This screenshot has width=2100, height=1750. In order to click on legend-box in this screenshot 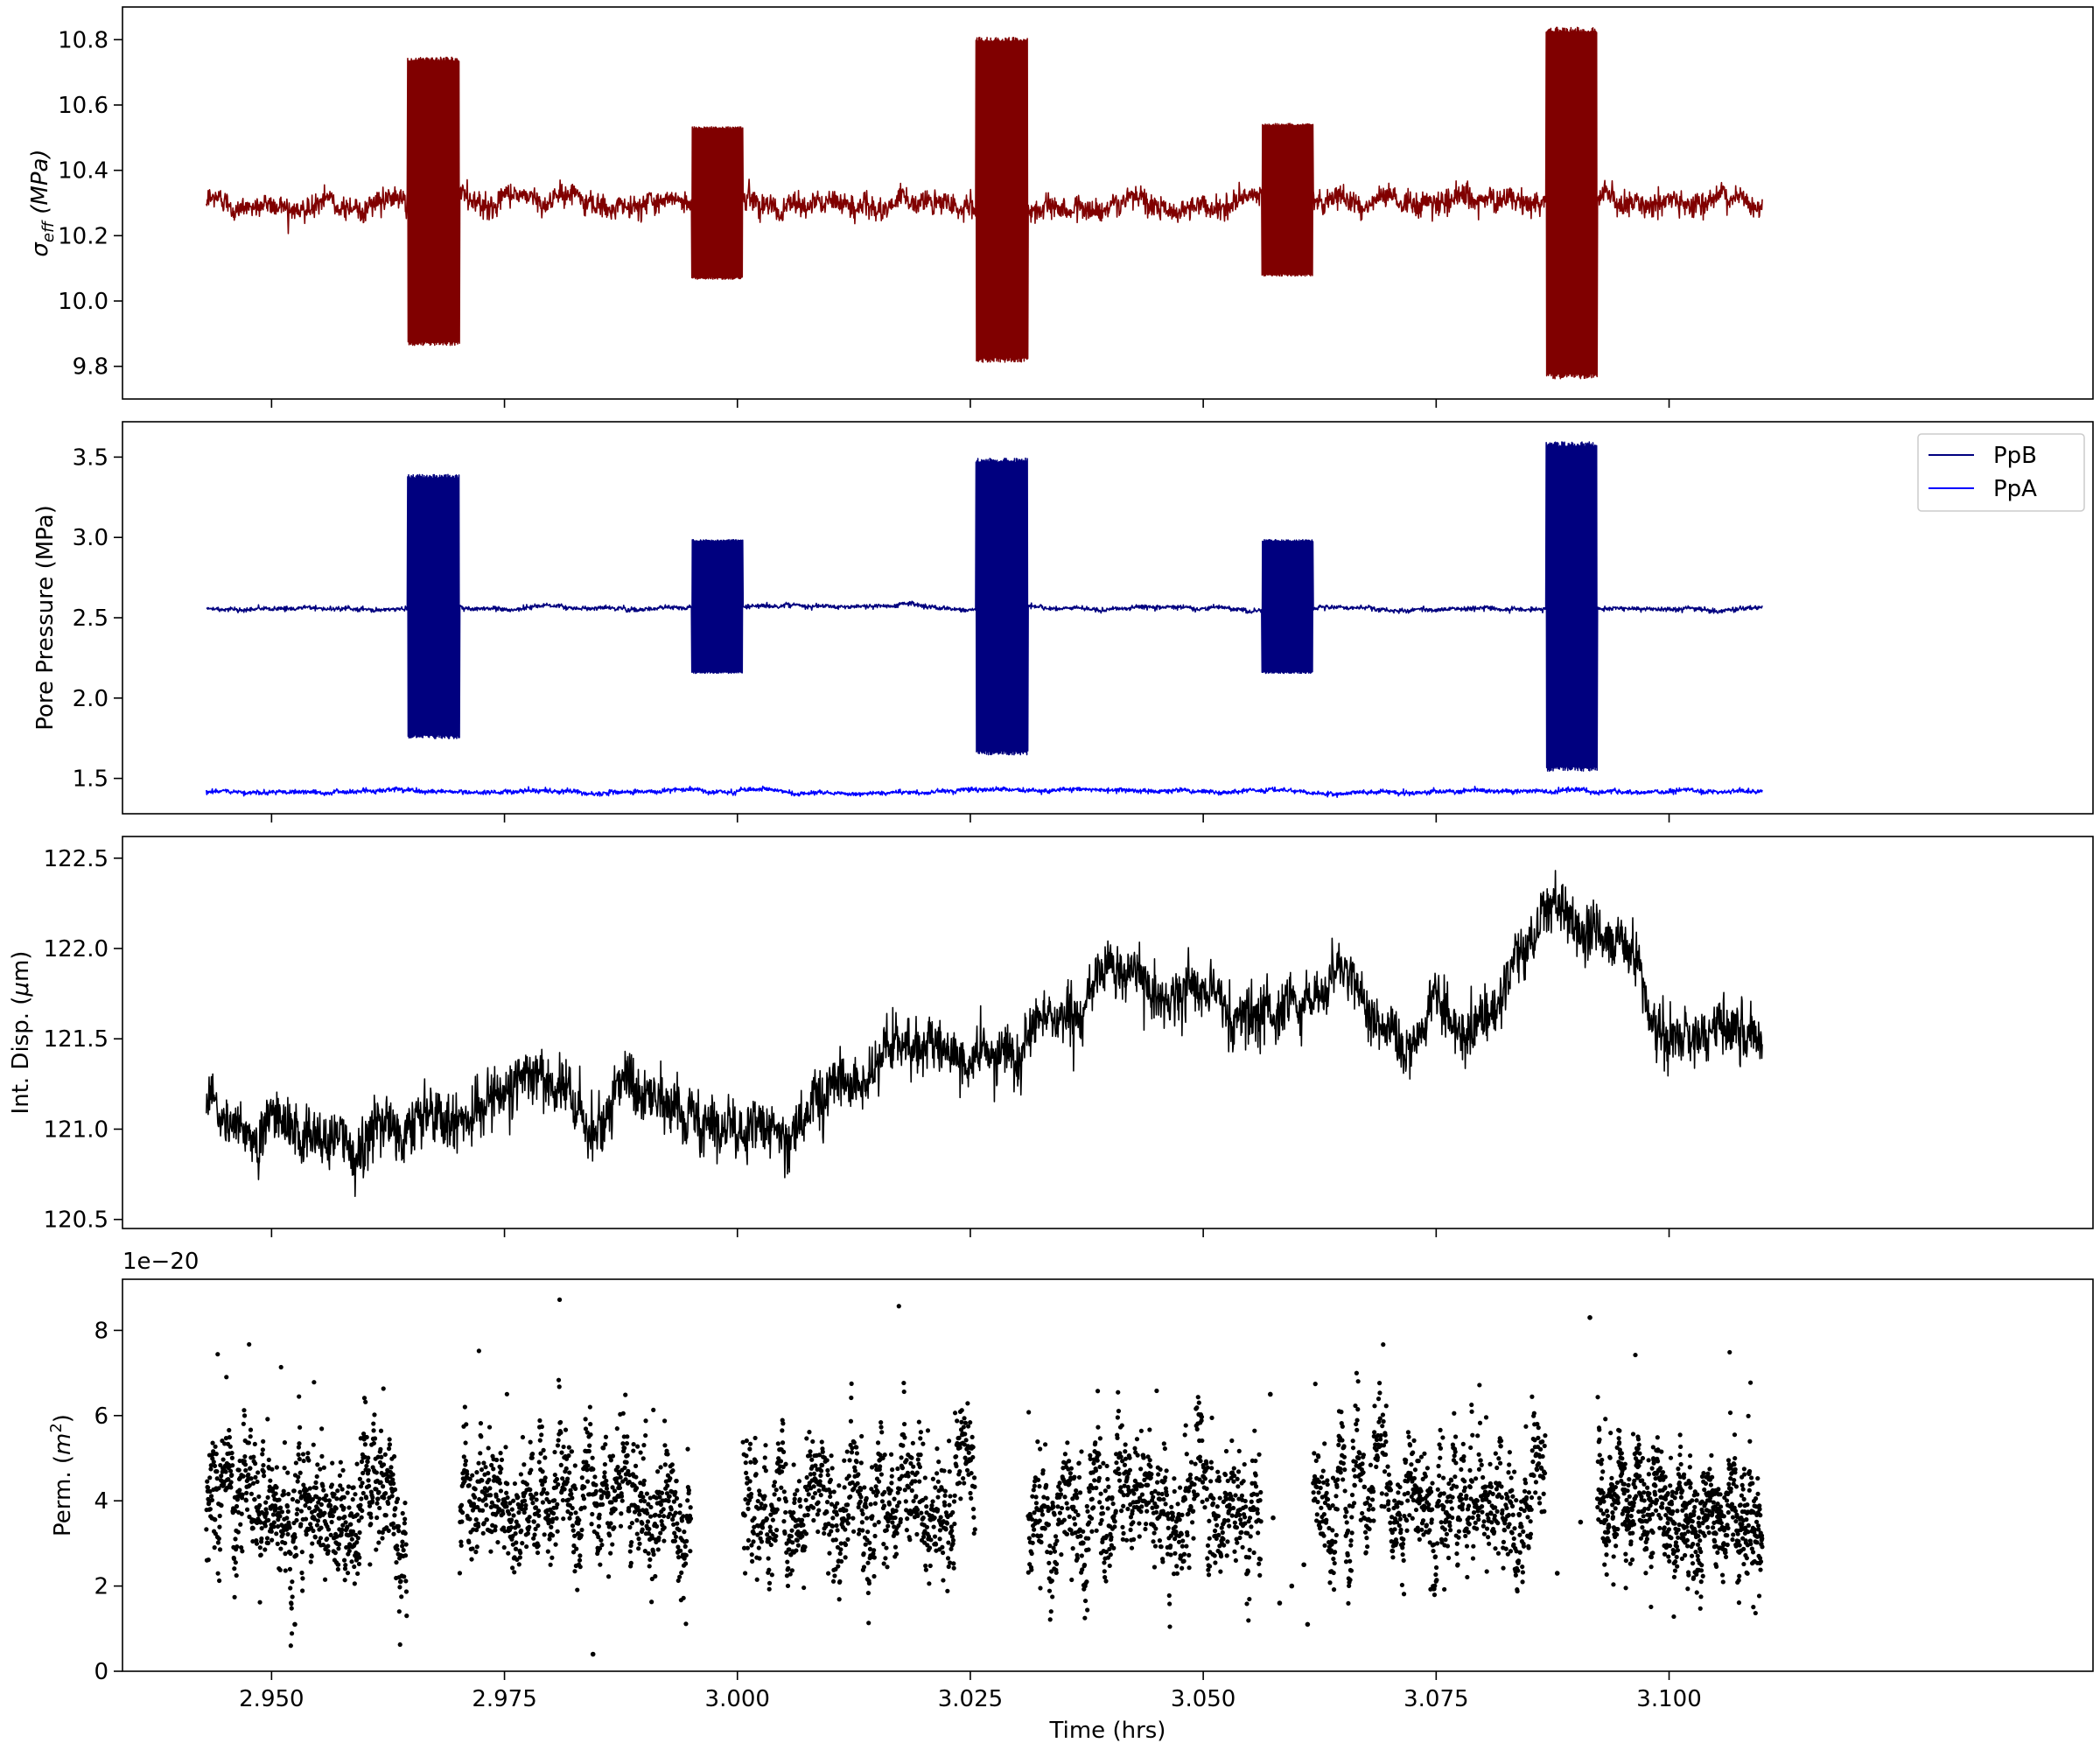, I will do `click(2001, 472)`.